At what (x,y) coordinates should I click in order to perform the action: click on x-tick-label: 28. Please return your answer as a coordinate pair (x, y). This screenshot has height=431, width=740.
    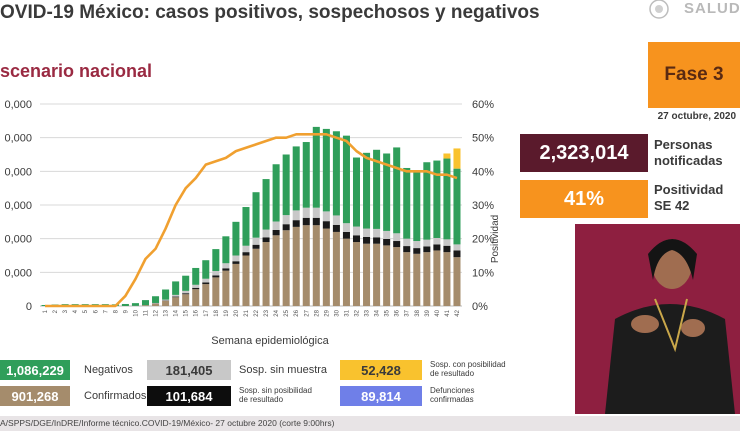
    Looking at the image, I should click on (317, 312).